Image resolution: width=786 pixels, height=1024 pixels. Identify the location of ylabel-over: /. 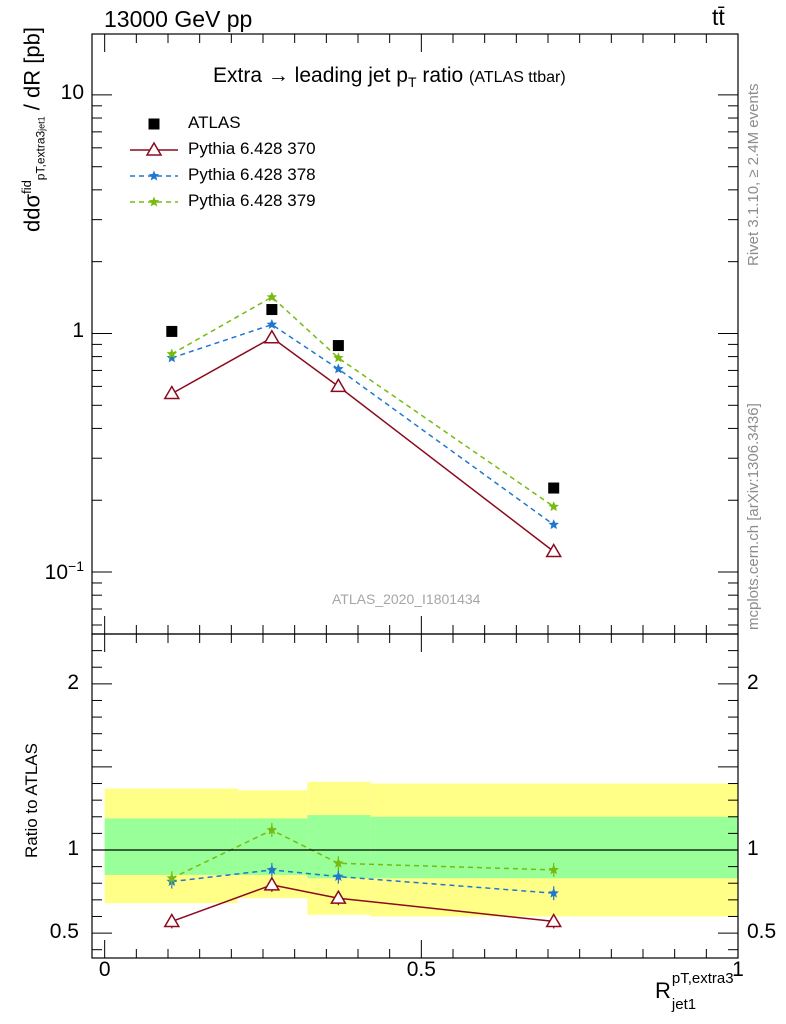
(32, 107).